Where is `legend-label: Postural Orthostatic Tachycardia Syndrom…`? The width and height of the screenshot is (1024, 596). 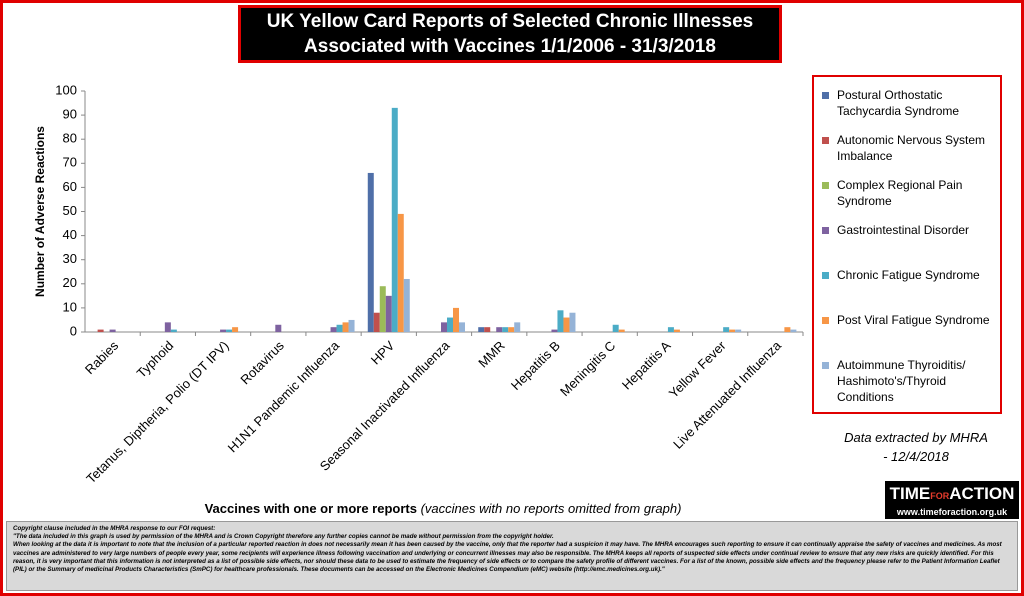
legend-label: Postural Orthostatic Tachycardia Syndrom… is located at coordinates (898, 103).